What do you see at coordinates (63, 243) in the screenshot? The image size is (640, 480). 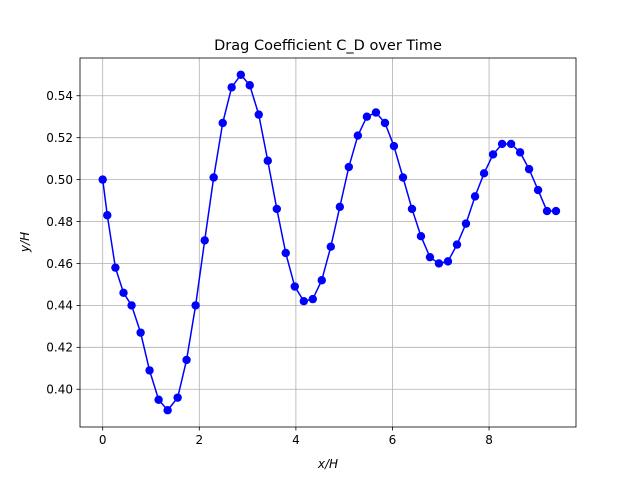 I see `y-axis: 0.40 0.42 0.44 0.46 0.48 0.50 0.52 0.54` at bounding box center [63, 243].